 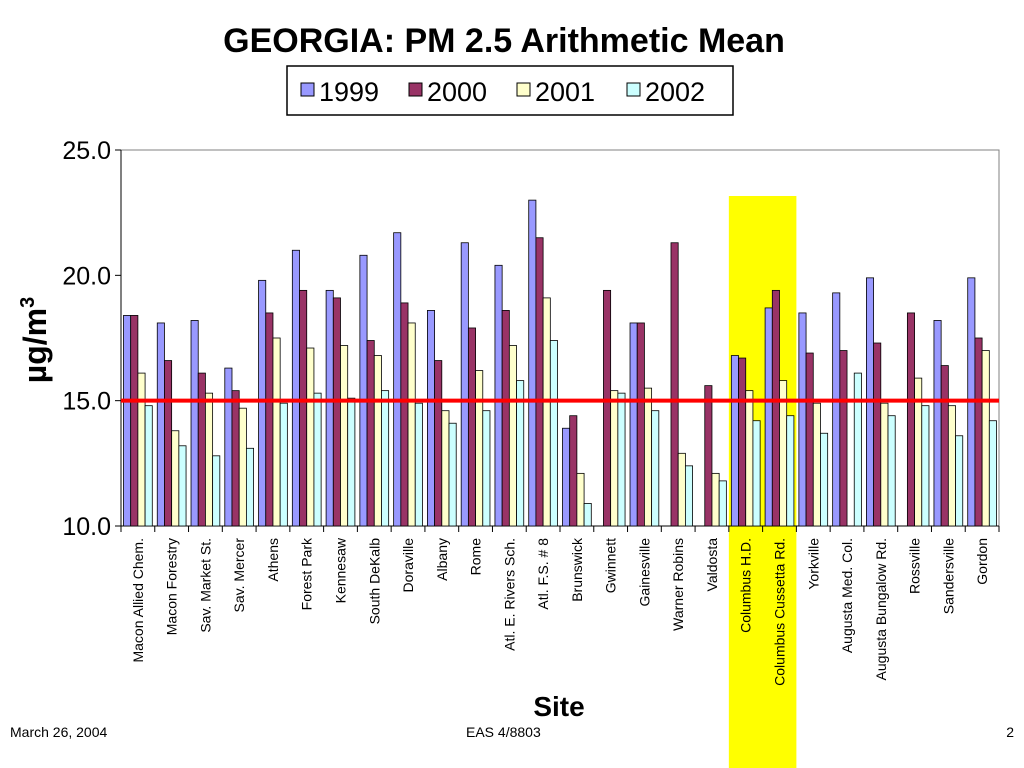 What do you see at coordinates (580, 499) in the screenshot?
I see `bar-2001-brunswick` at bounding box center [580, 499].